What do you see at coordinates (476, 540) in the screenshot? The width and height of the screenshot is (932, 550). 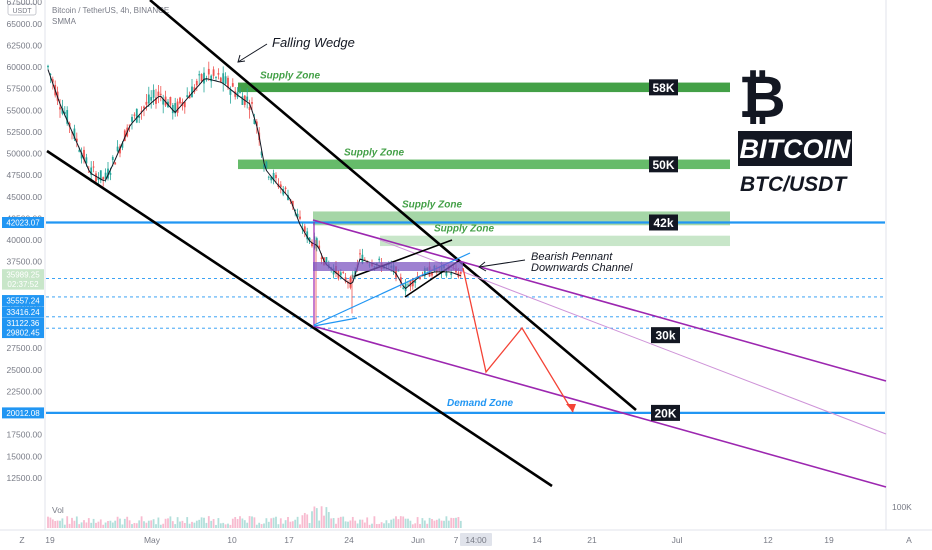 I see `x-tick-label: 14:00` at bounding box center [476, 540].